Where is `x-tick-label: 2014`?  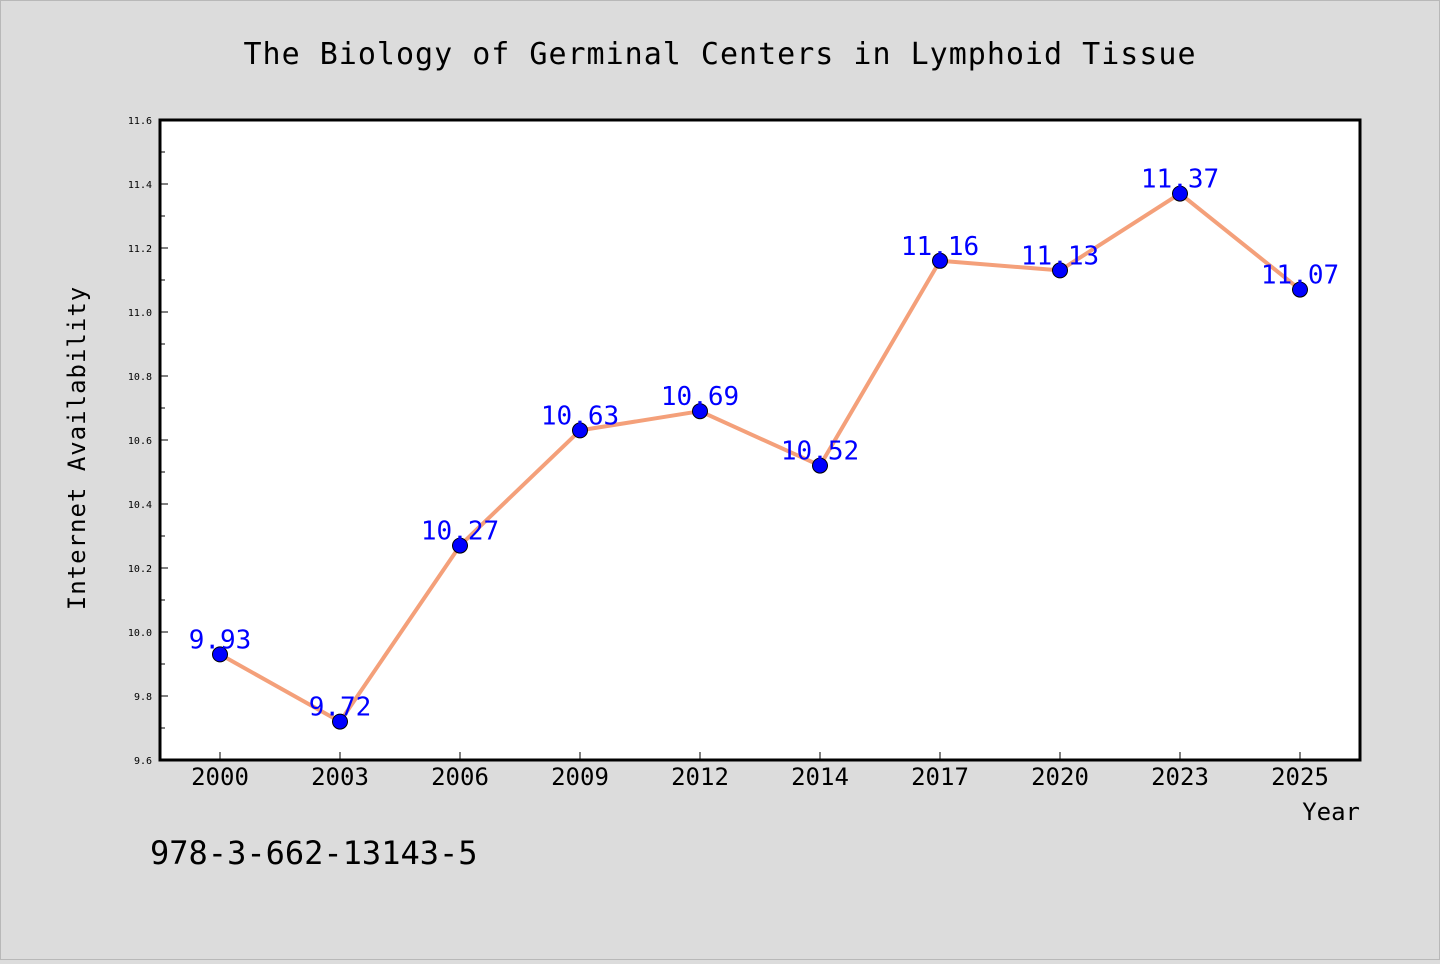 x-tick-label: 2014 is located at coordinates (820, 777).